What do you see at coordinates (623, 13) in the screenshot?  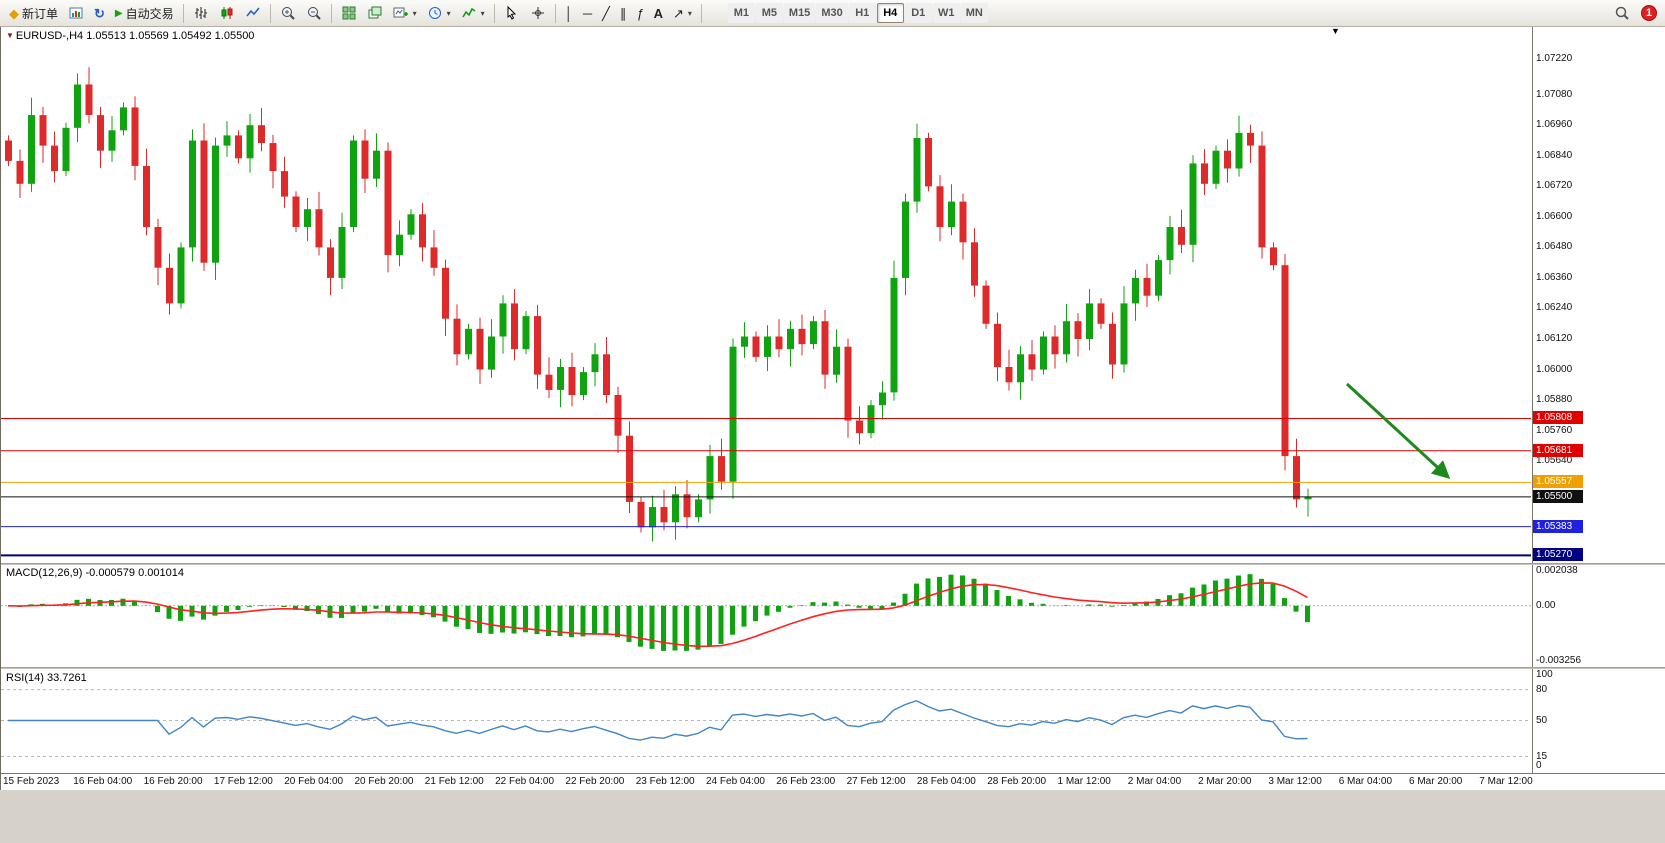 I see `channel-tool-button: ∥` at bounding box center [623, 13].